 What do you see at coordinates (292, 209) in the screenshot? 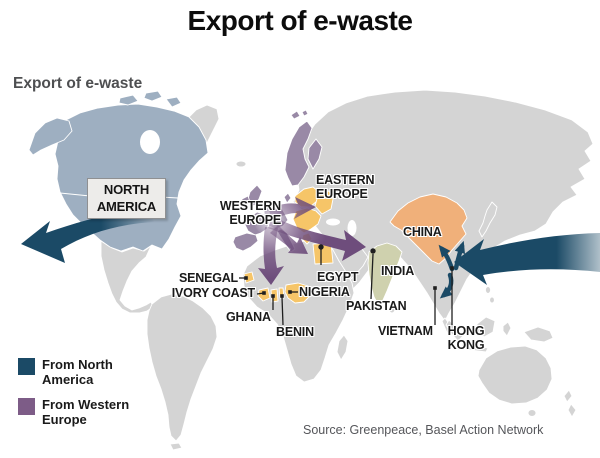
I see `arrow-we-to-eastern-europe` at bounding box center [292, 209].